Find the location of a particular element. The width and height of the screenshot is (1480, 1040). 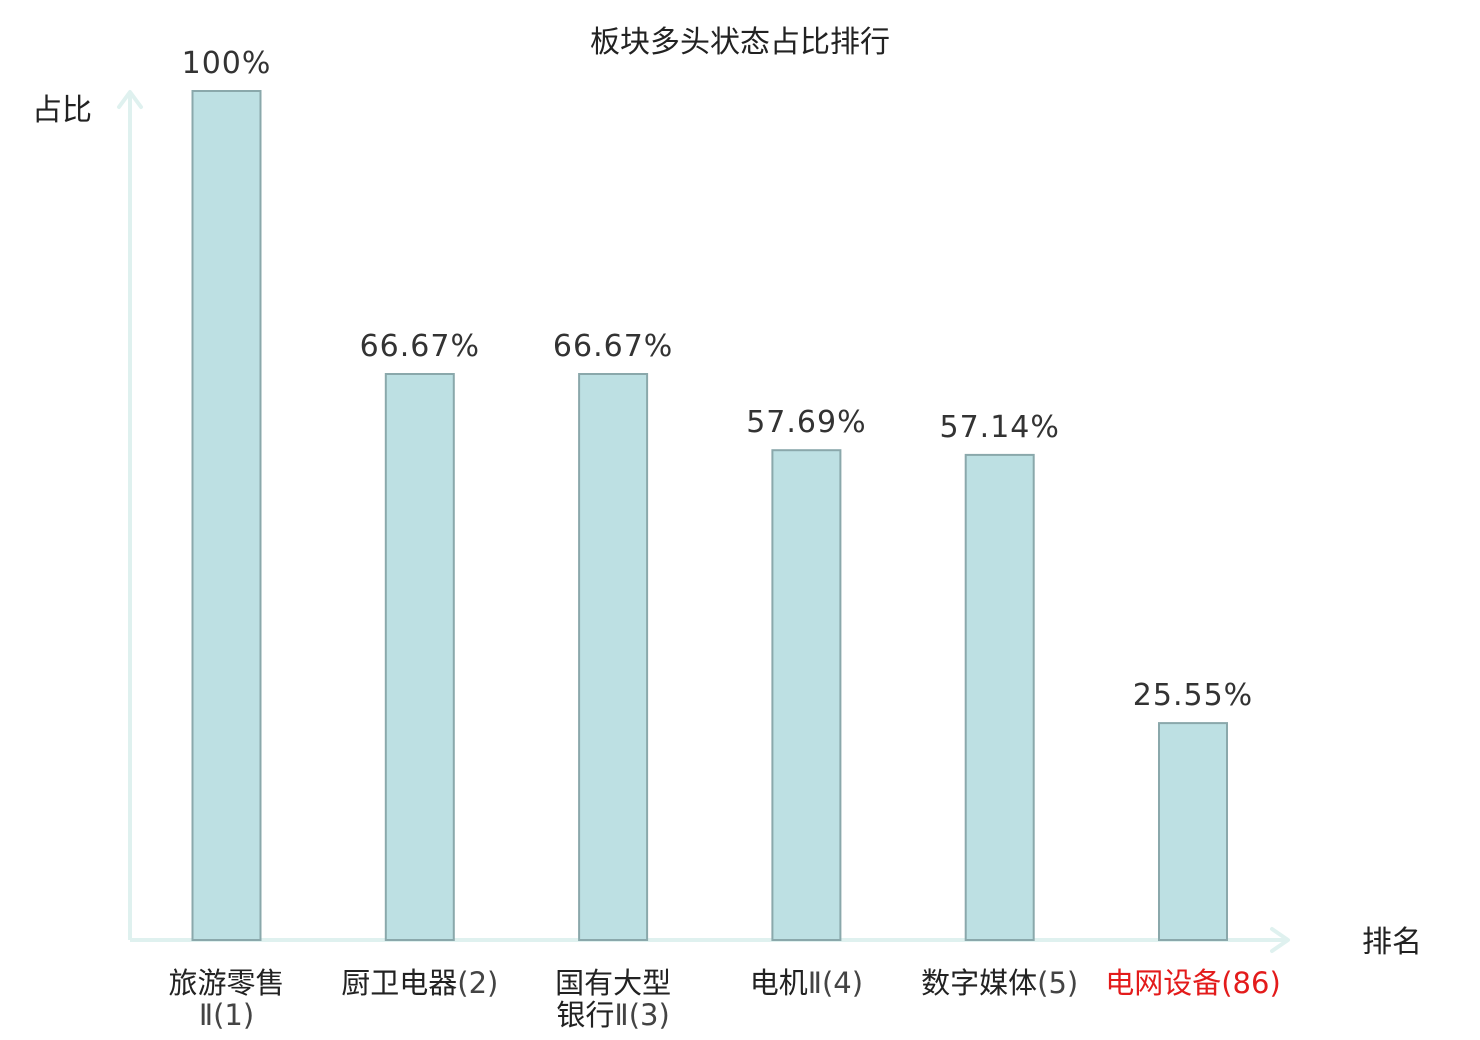

category-label-3-line-2: 银行Ⅱ(3) is located at coordinates (612, 1015).